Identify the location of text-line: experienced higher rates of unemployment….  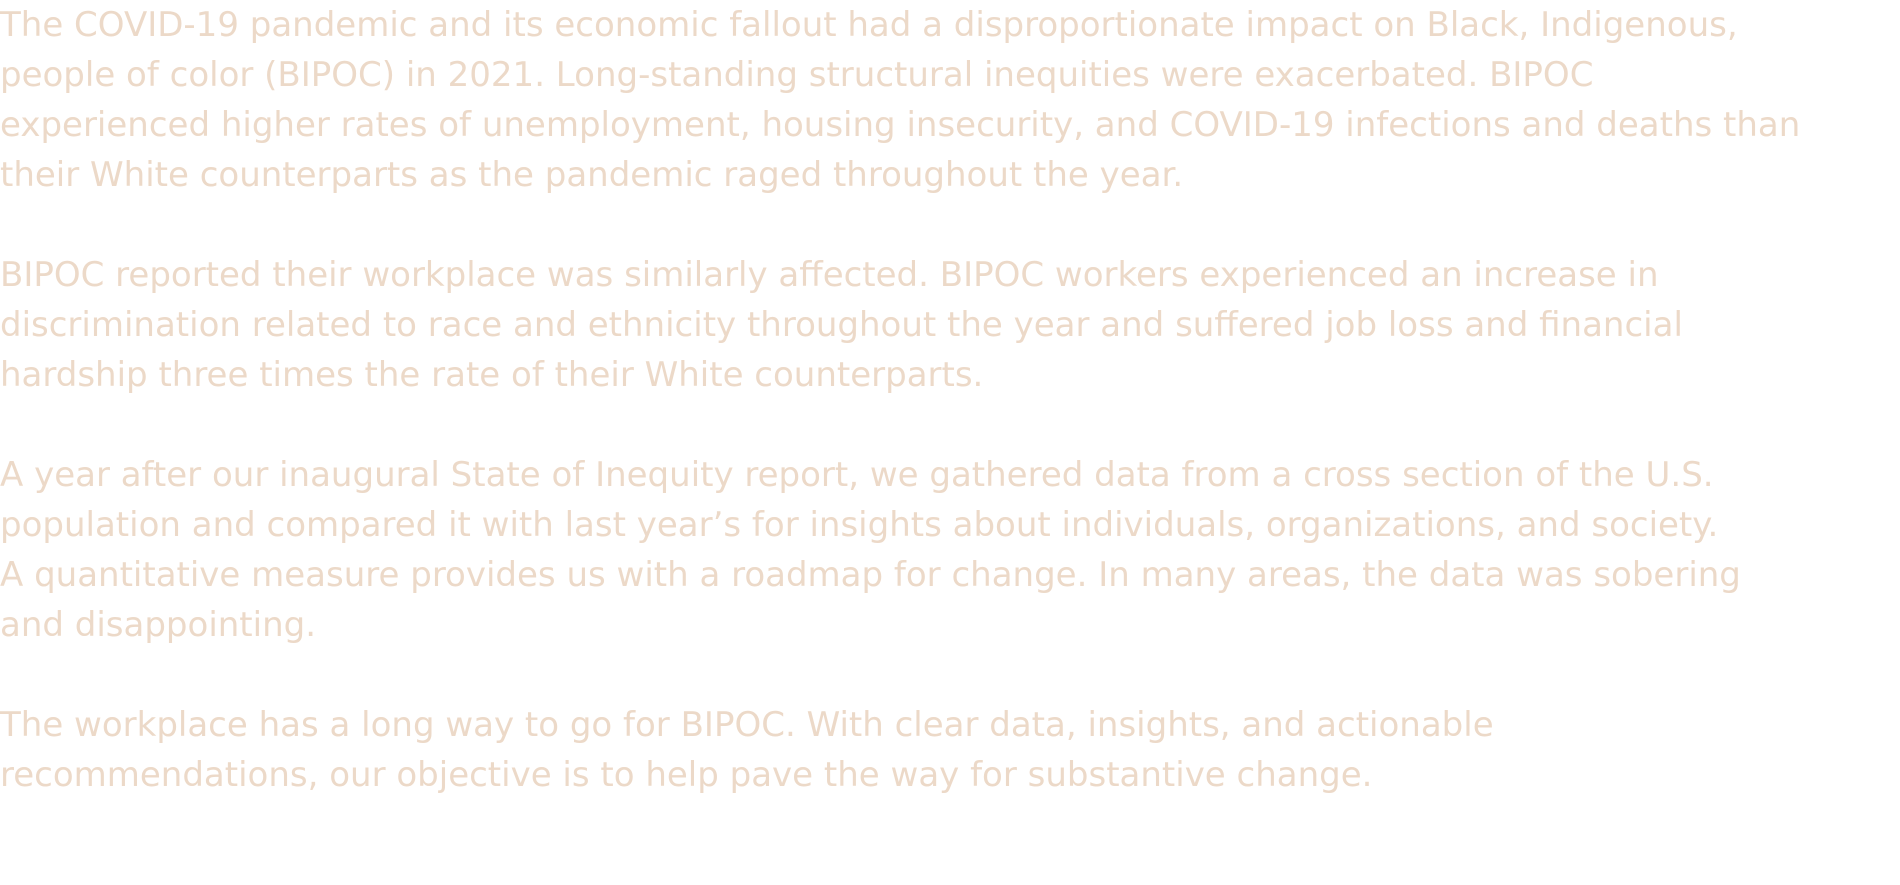
(900, 125).